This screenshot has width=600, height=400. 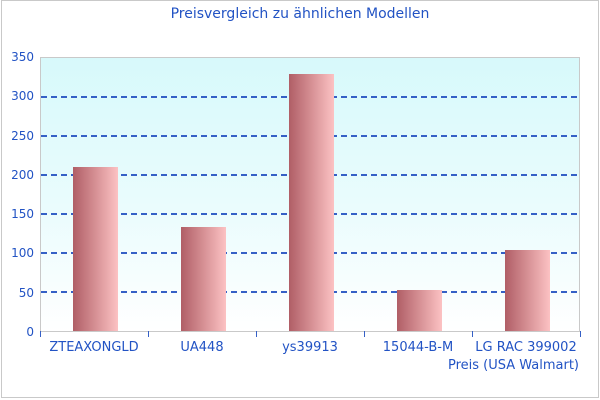 What do you see at coordinates (22, 214) in the screenshot?
I see `y-axis-label-150: 150` at bounding box center [22, 214].